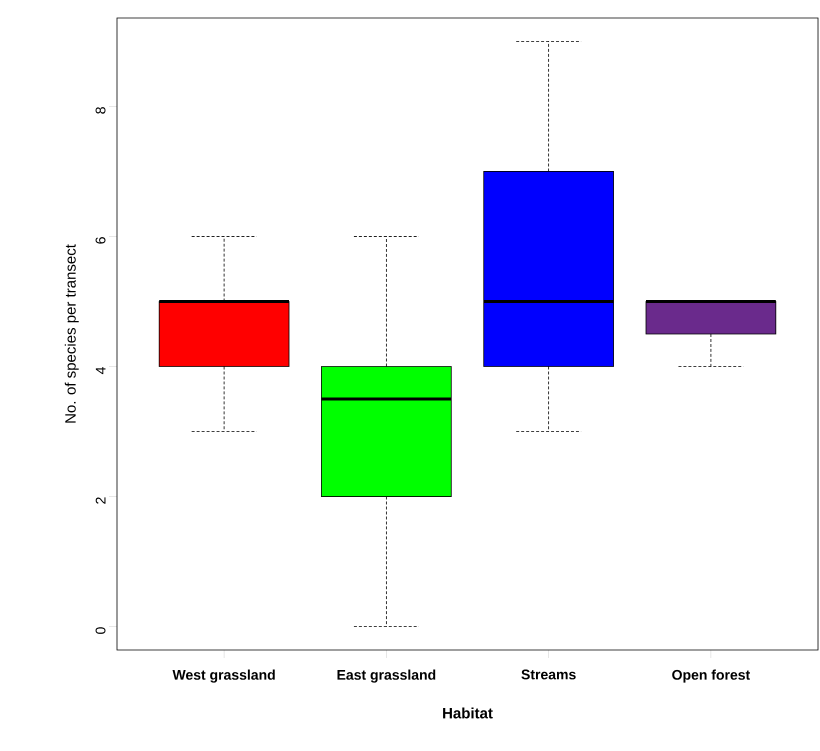 The image size is (820, 751). Describe the element at coordinates (711, 676) in the screenshot. I see `x-tick-label: Open forest` at that location.